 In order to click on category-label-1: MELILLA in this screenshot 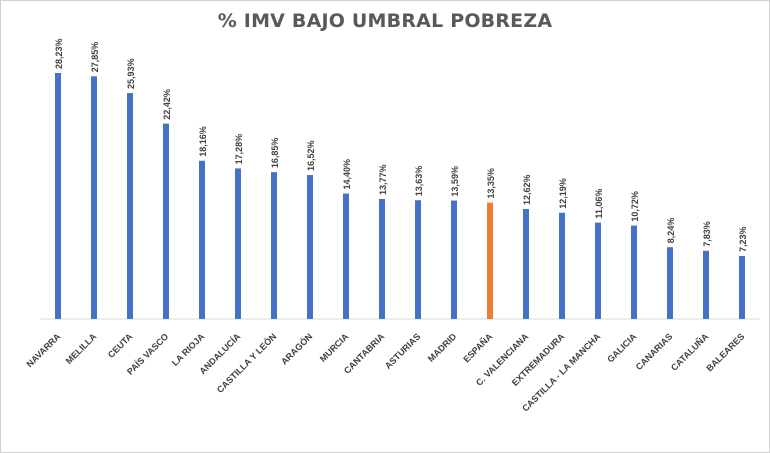, I will do `click(81, 348)`.